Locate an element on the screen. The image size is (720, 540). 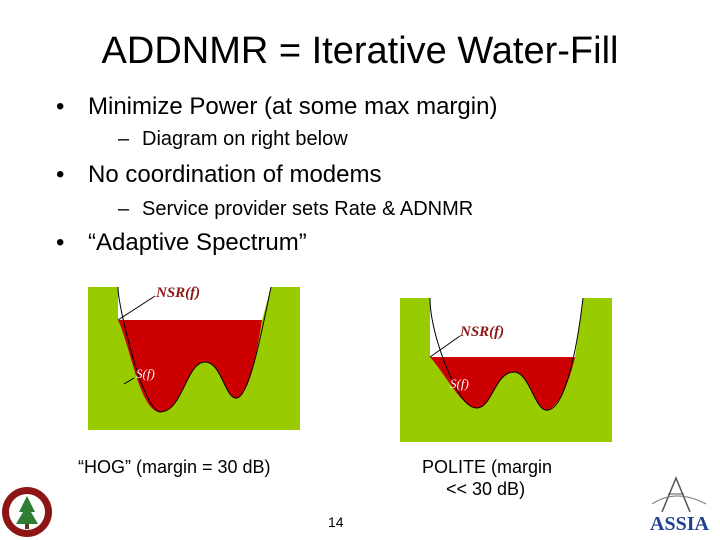
hog-s-pointer is located at coordinates (129, 381).